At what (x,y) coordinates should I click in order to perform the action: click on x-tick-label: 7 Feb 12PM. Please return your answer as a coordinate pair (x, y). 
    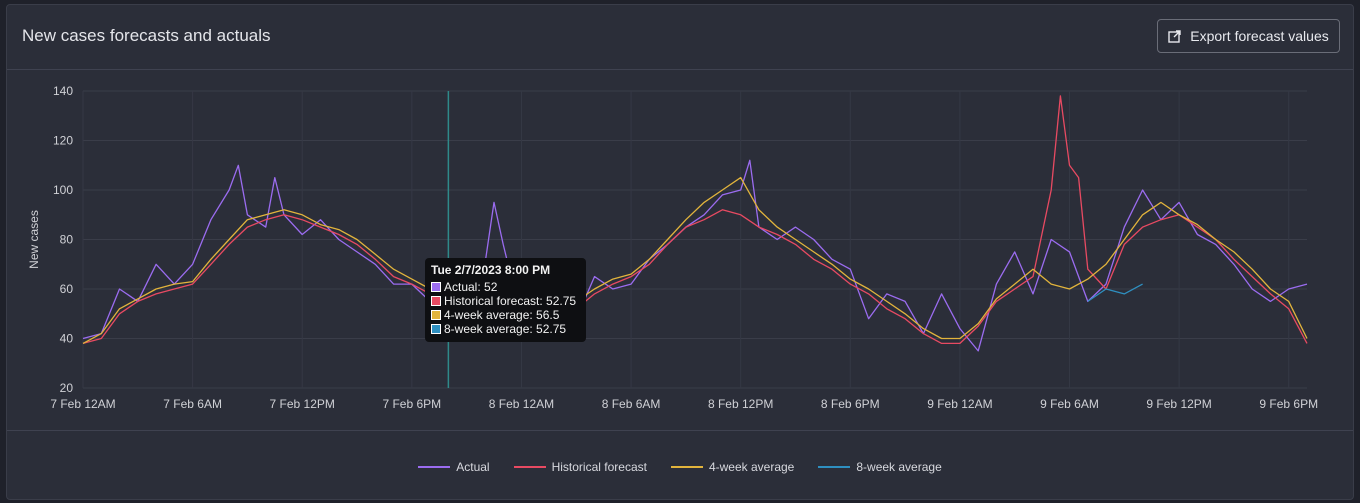
    Looking at the image, I should click on (302, 404).